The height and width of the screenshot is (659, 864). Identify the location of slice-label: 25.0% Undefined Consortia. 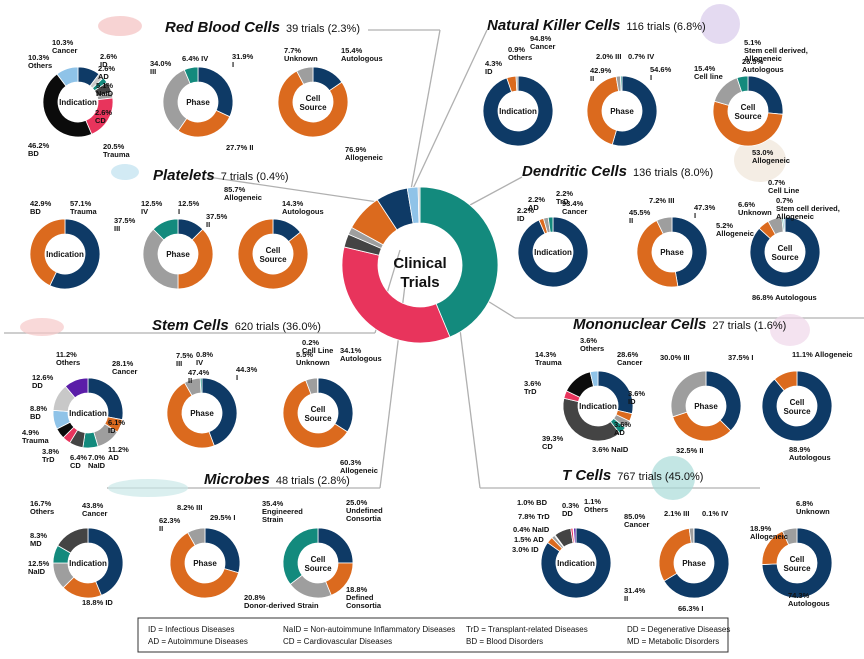
(364, 510).